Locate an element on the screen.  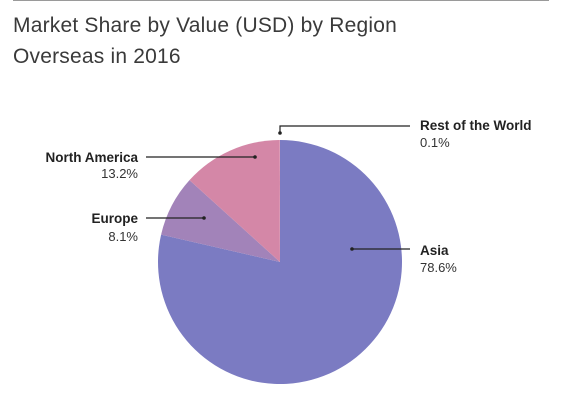
slice-value-asia: 78.6% is located at coordinates (438, 267).